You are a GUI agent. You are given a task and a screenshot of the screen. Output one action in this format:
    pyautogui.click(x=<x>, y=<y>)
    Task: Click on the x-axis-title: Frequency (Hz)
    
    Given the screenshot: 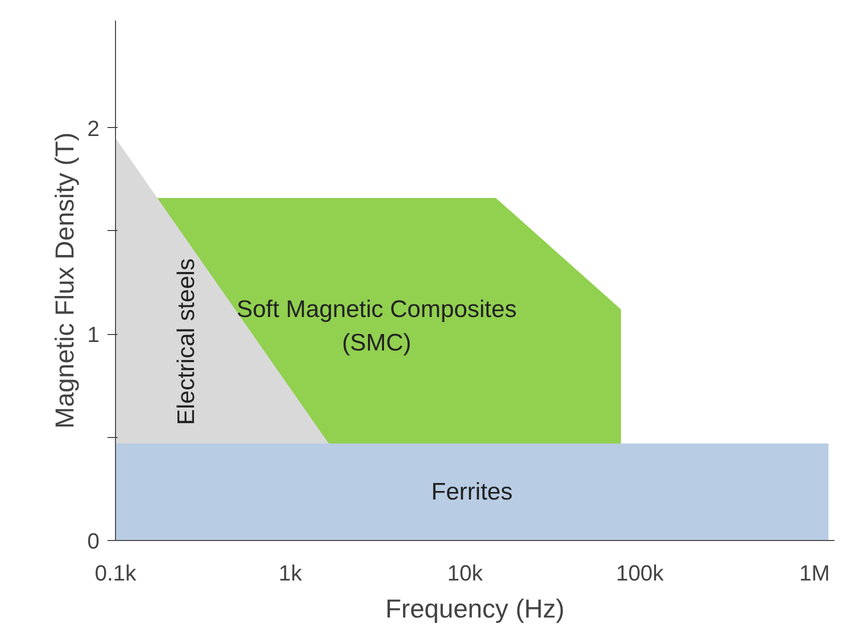 What is the action you would take?
    pyautogui.click(x=475, y=609)
    